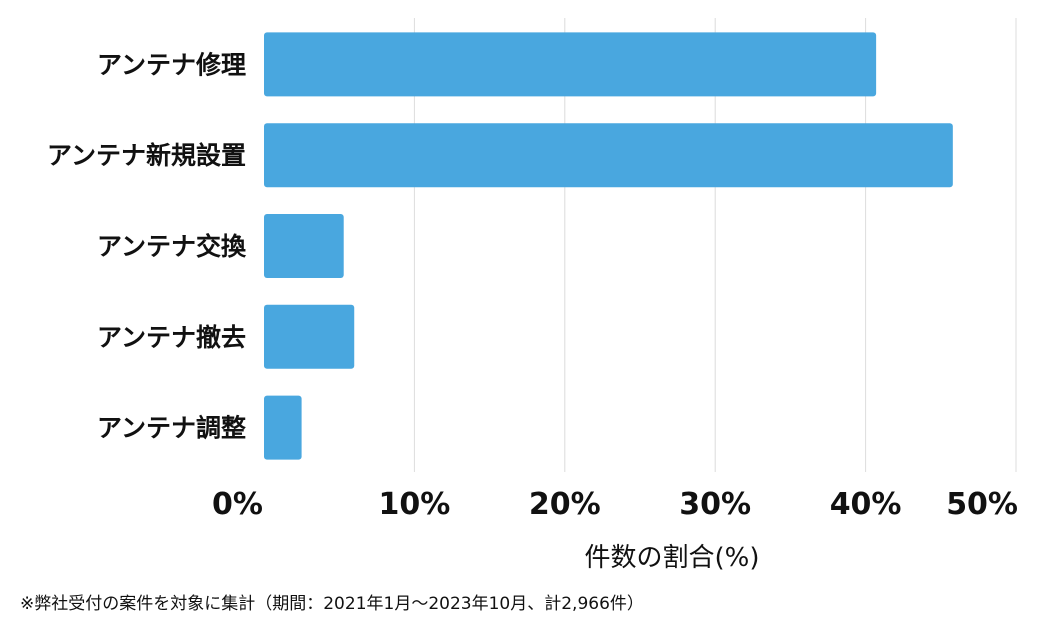 The width and height of the screenshot is (1054, 629). What do you see at coordinates (171, 64) in the screenshot?
I see `category-label: アンテナ修理` at bounding box center [171, 64].